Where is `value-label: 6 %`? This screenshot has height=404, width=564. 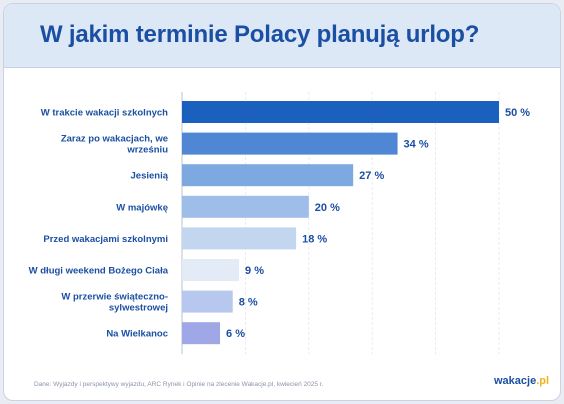 value-label: 6 % is located at coordinates (235, 334).